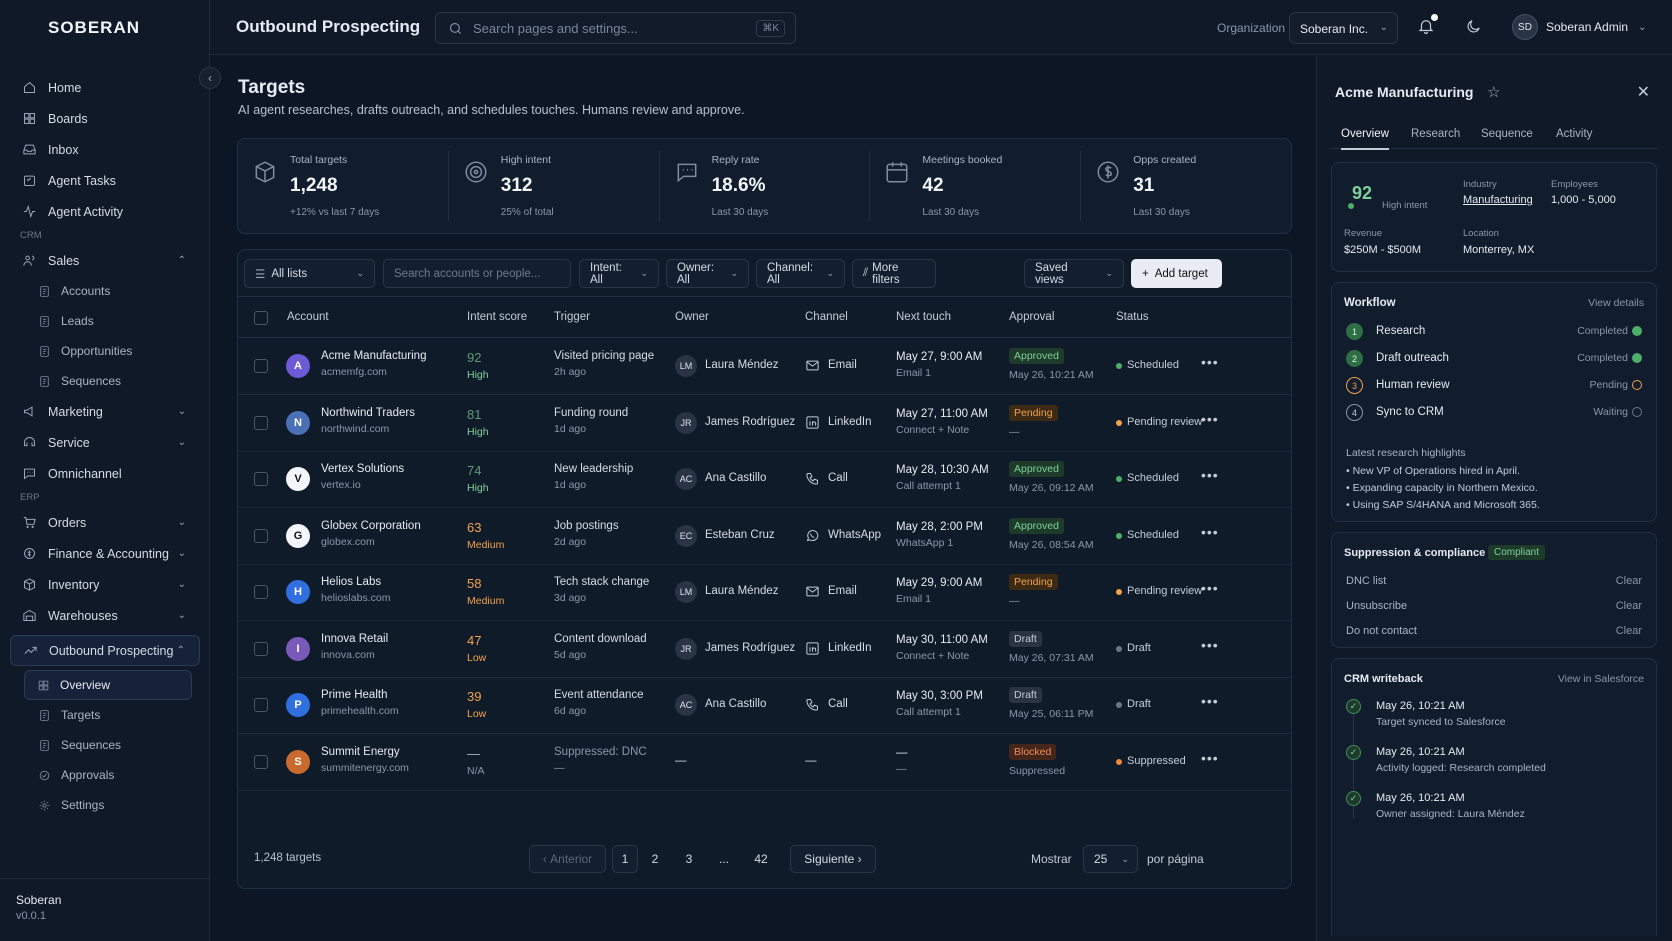 This screenshot has height=941, width=1672. I want to click on saved-views-select: Saved views ⌄, so click(1074, 273).